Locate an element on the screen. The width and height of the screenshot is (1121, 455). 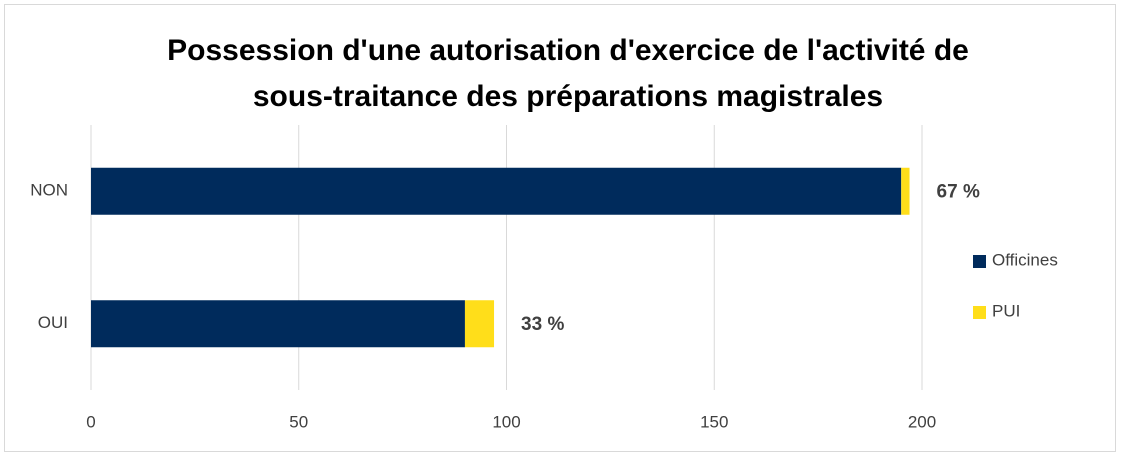
x-tick-label: 0 is located at coordinates (90, 421).